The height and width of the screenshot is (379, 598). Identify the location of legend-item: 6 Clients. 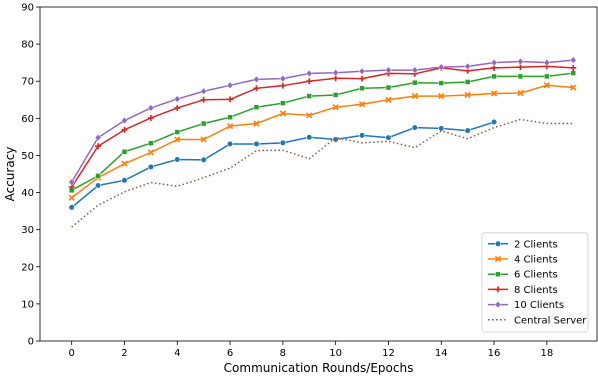
(523, 275).